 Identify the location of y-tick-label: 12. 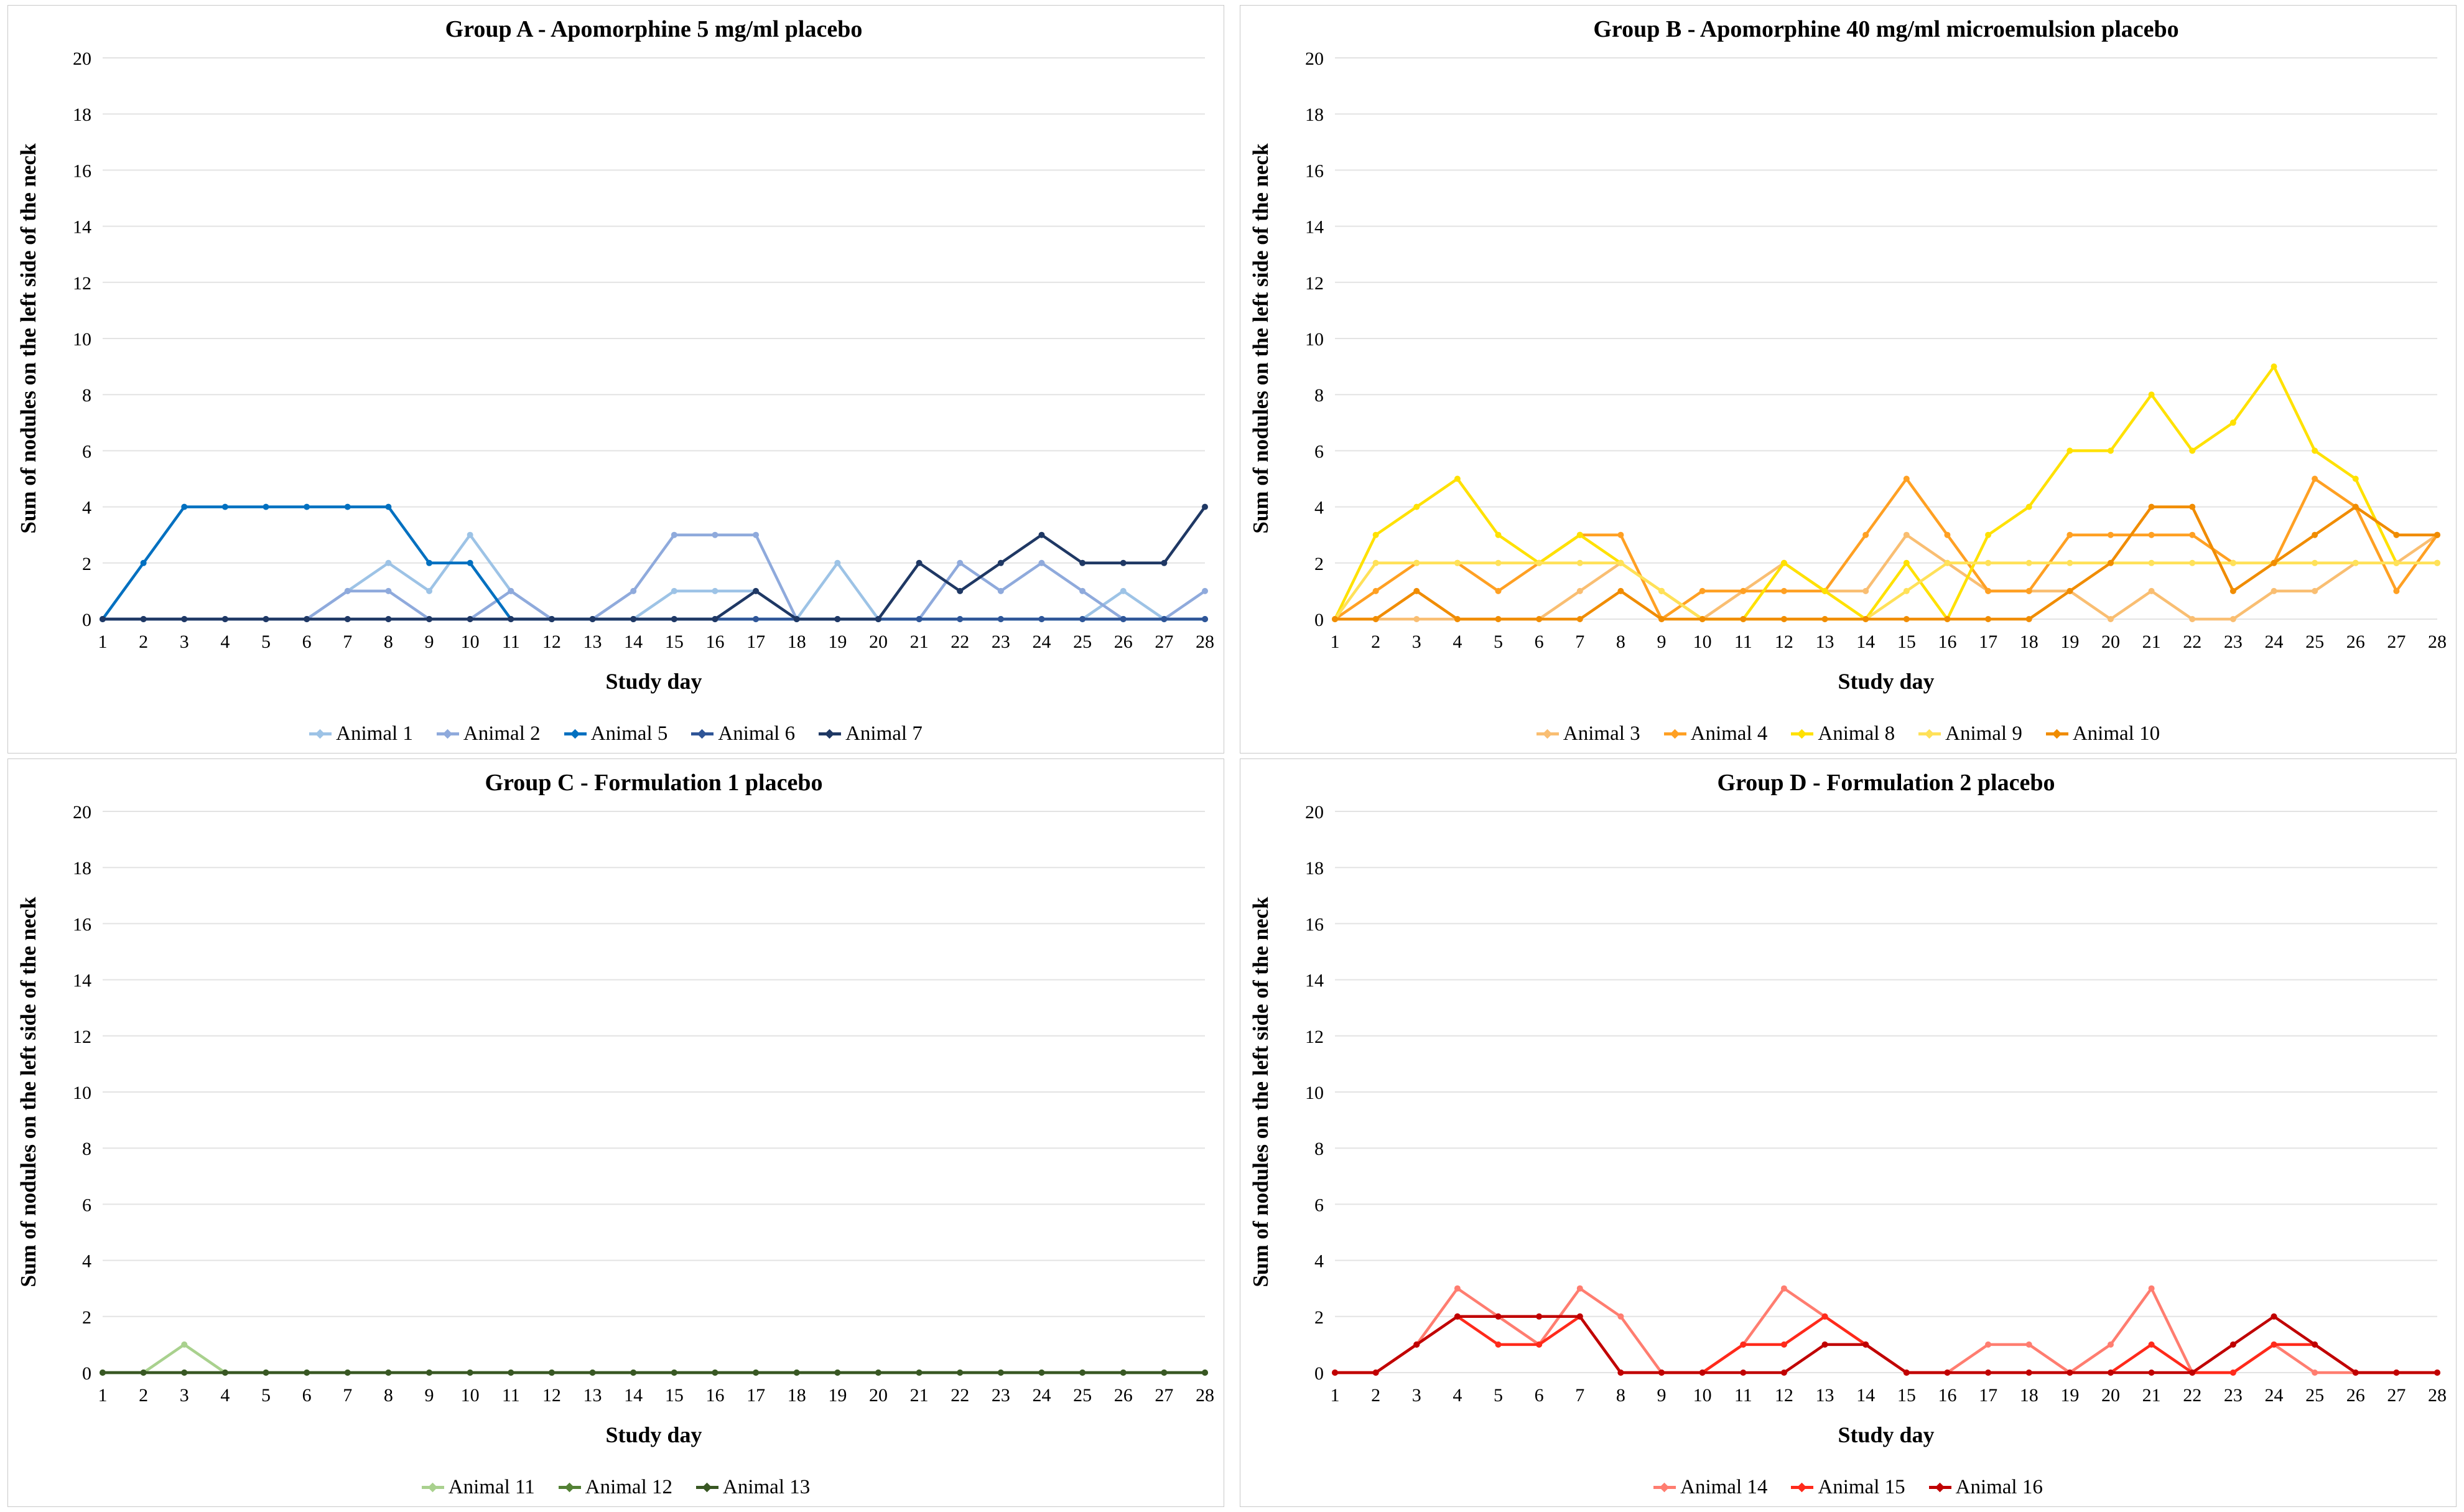
(1314, 1037).